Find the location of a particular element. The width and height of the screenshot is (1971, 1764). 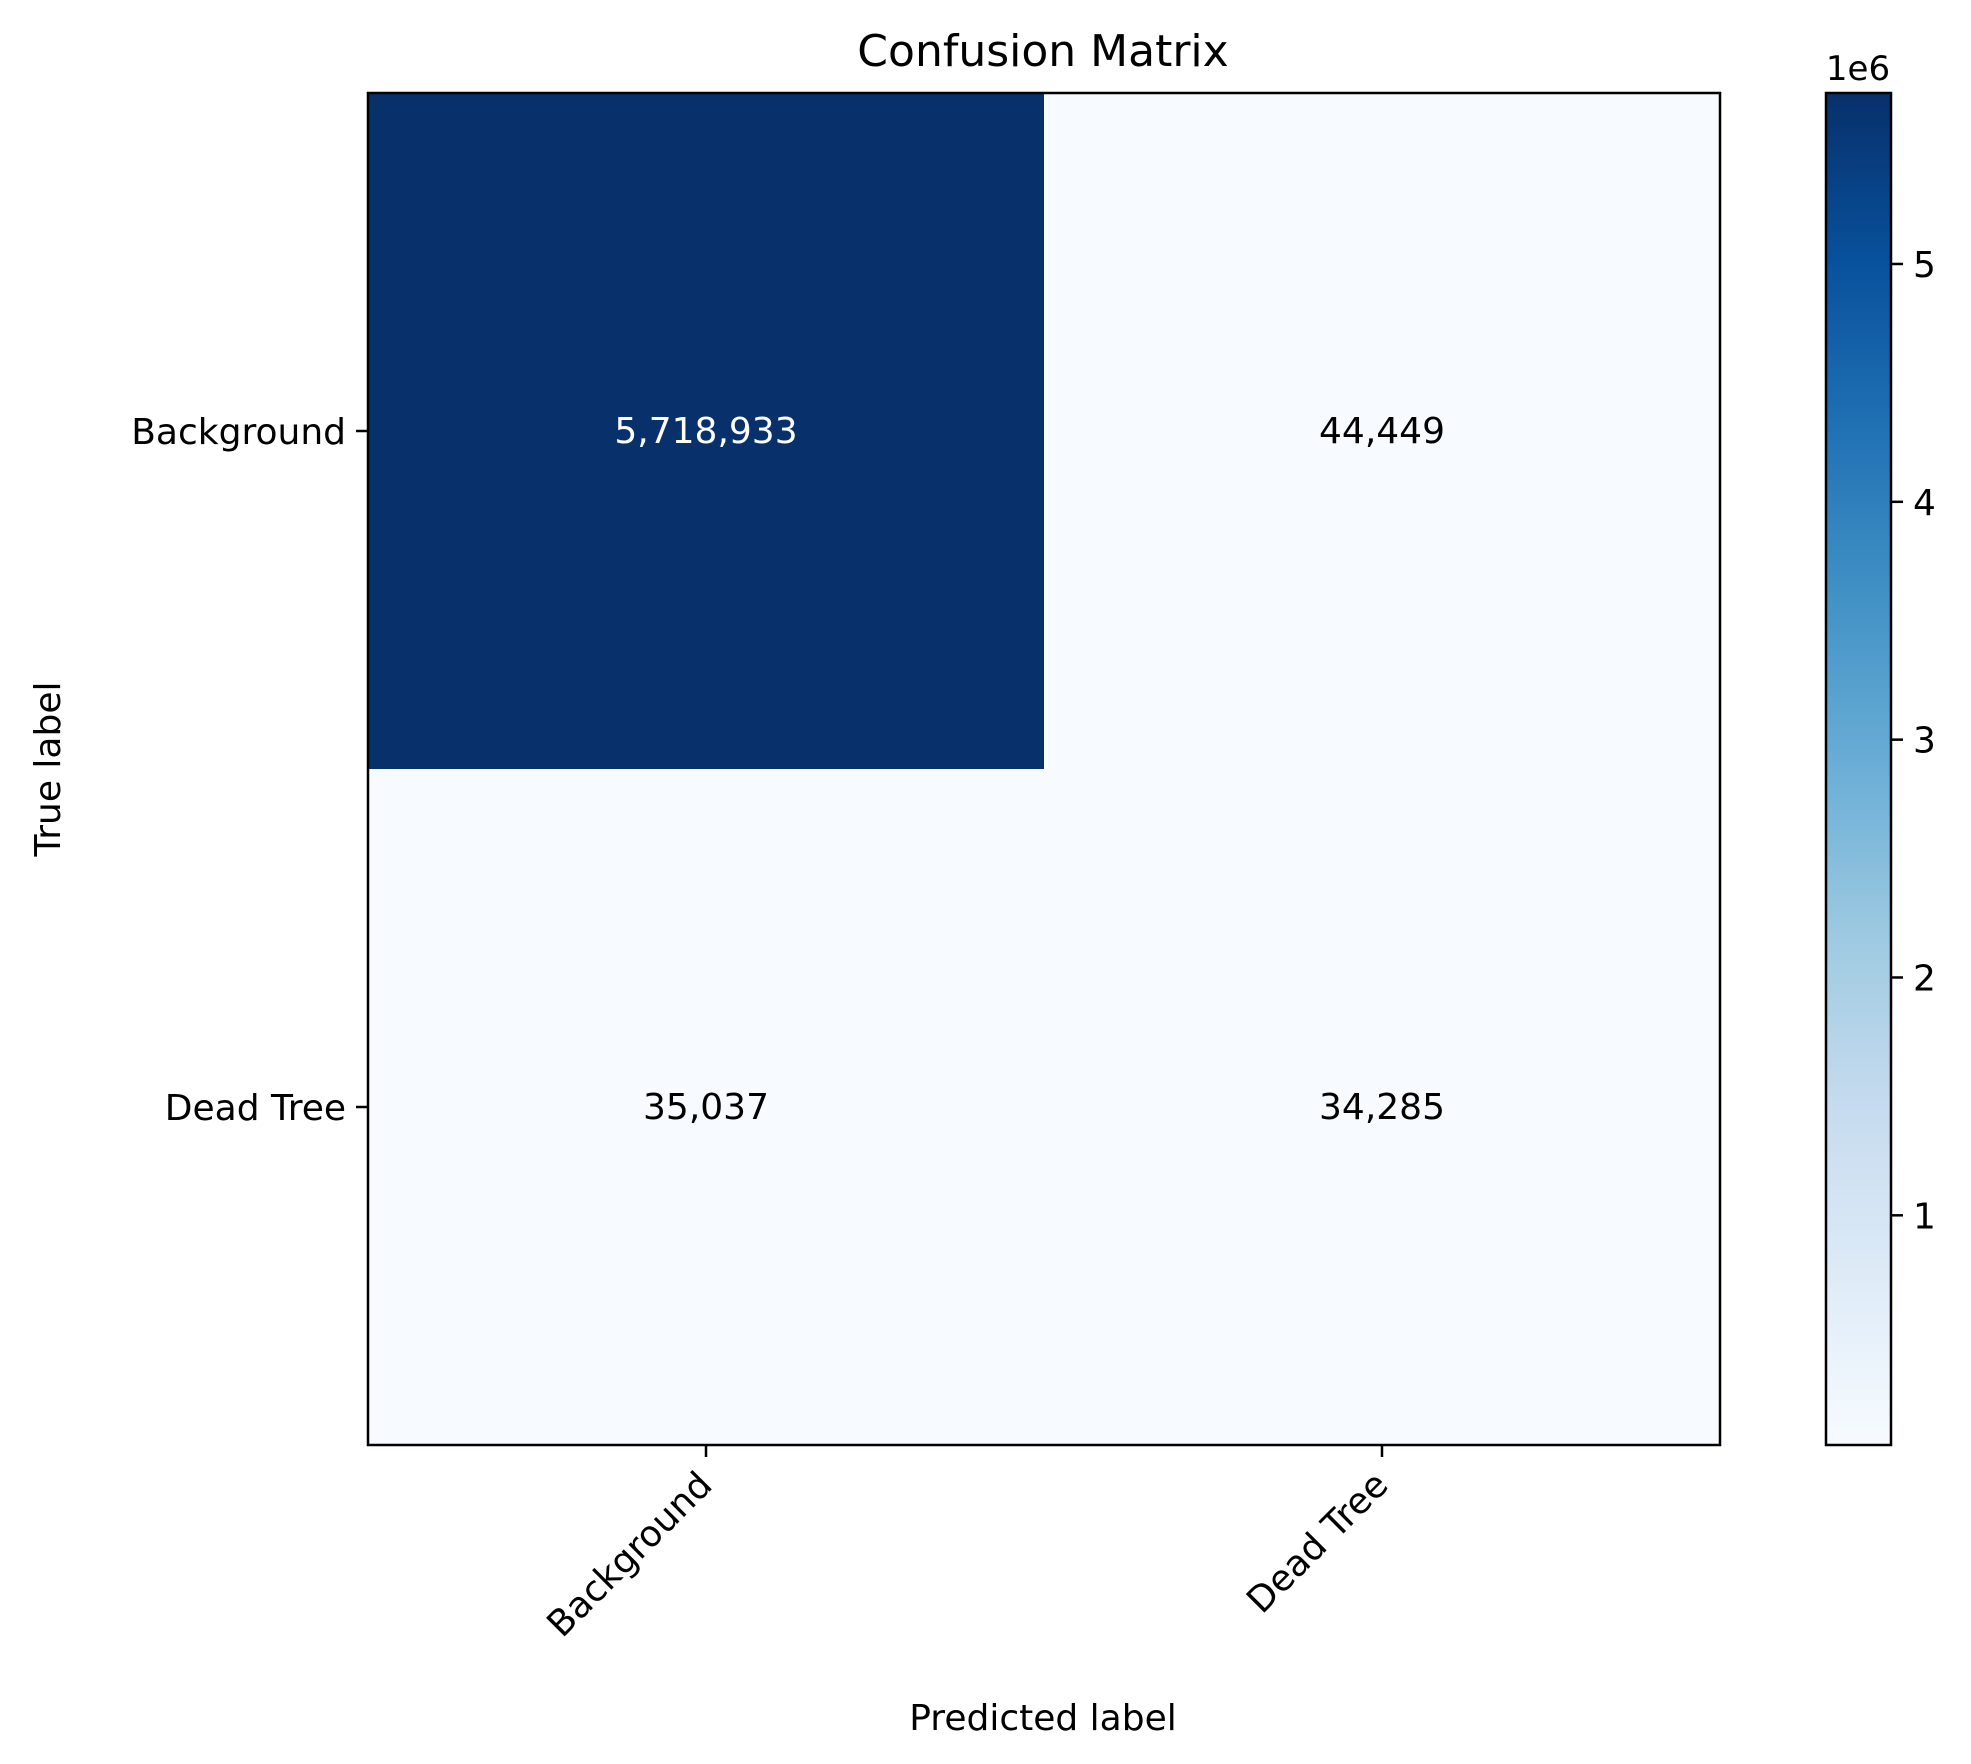

x-tick-label: Dead Tree is located at coordinates (1317, 1542).